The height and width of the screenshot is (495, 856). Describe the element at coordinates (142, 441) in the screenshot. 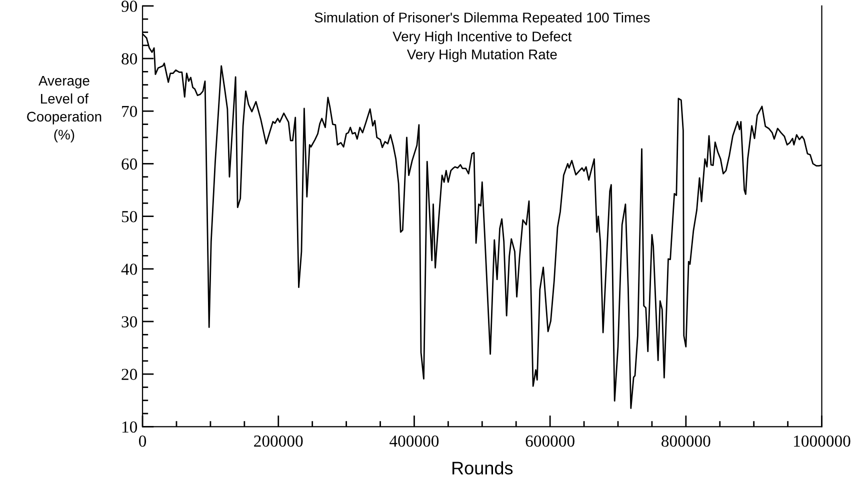

I see `x-tick-label: 0` at that location.